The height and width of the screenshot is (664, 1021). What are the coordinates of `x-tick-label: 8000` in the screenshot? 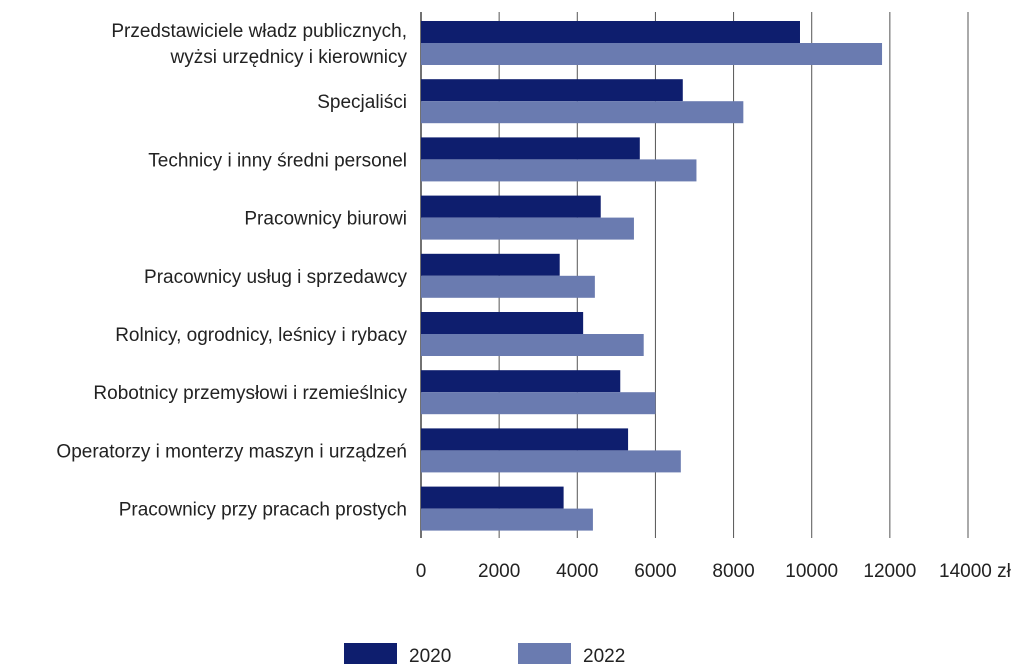 It's located at (733, 571).